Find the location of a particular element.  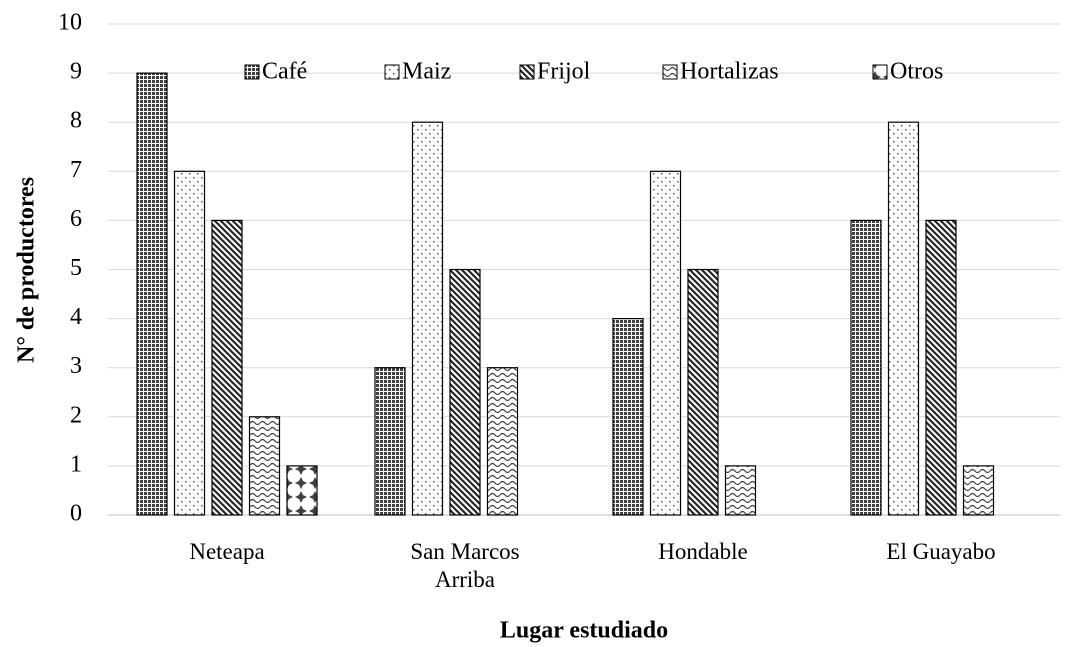

legend-label: Otros is located at coordinates (916, 72).